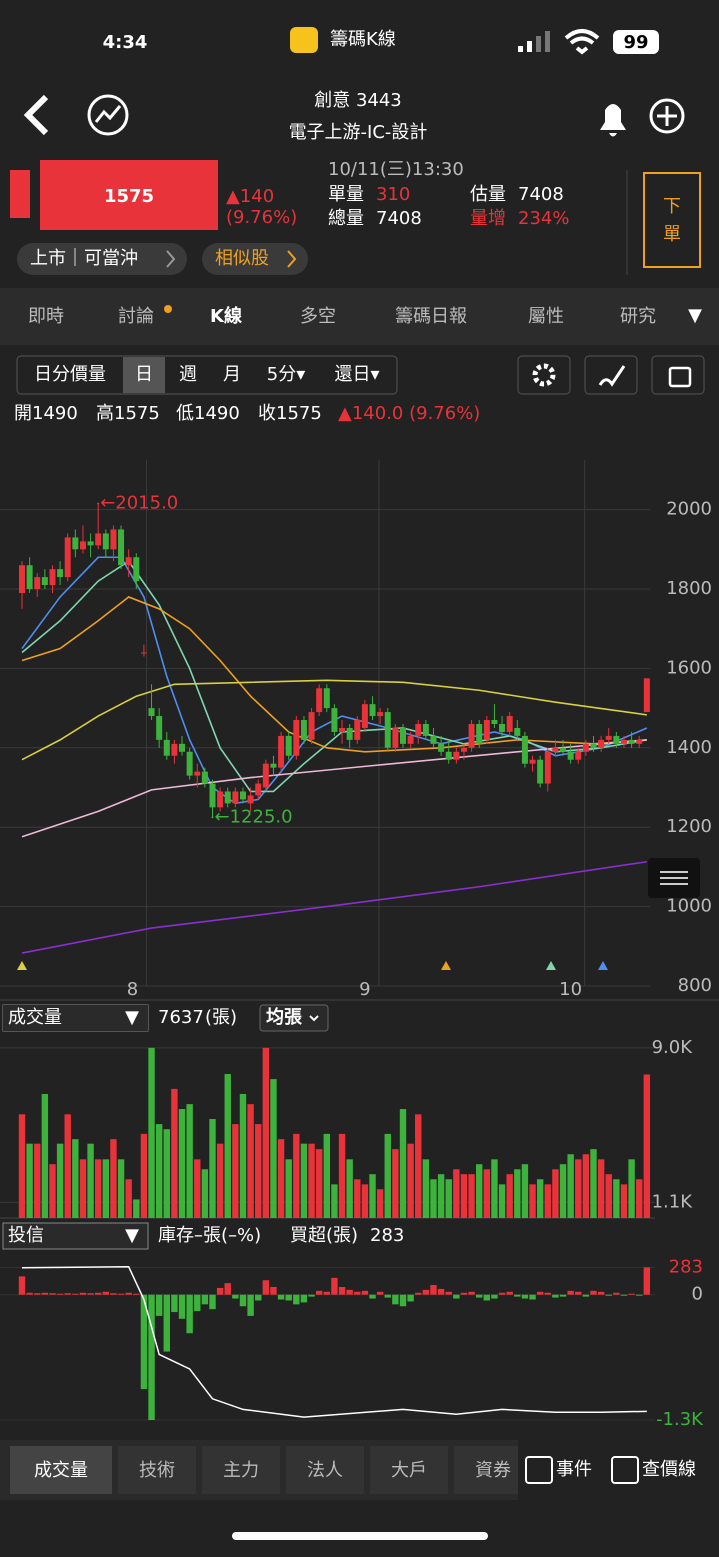 This screenshot has width=719, height=1557. What do you see at coordinates (290, 413) in the screenshot?
I see `ohlc-close: 收1575` at bounding box center [290, 413].